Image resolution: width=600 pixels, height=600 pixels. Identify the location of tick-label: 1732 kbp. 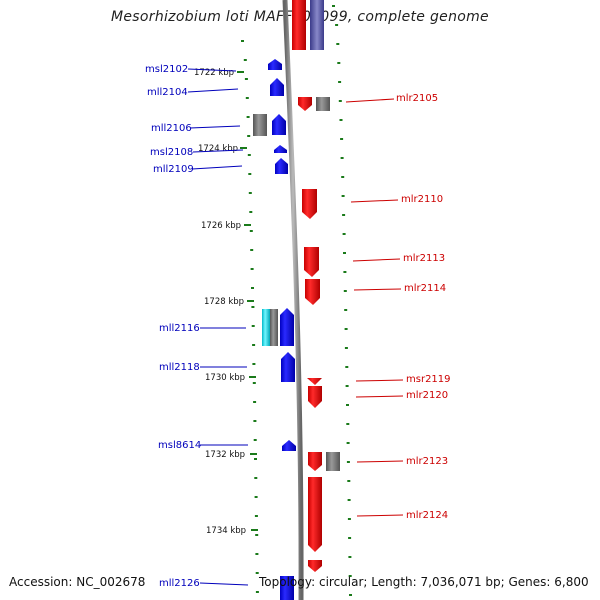
(225, 455).